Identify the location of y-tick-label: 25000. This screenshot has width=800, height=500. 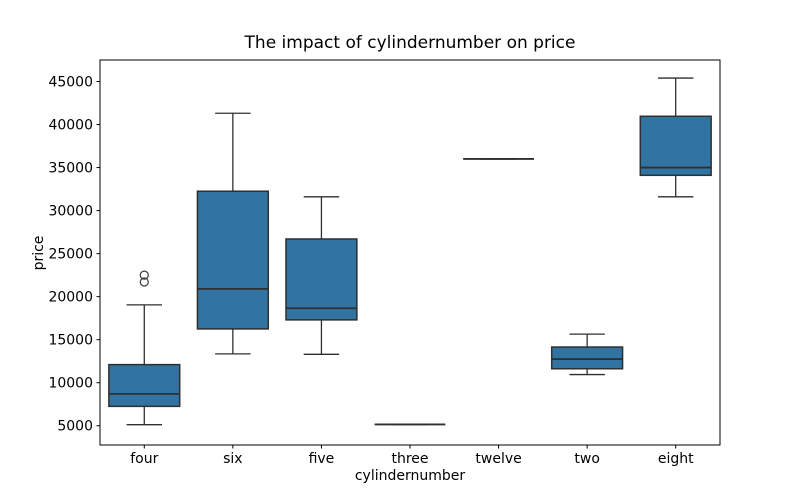
(70, 255).